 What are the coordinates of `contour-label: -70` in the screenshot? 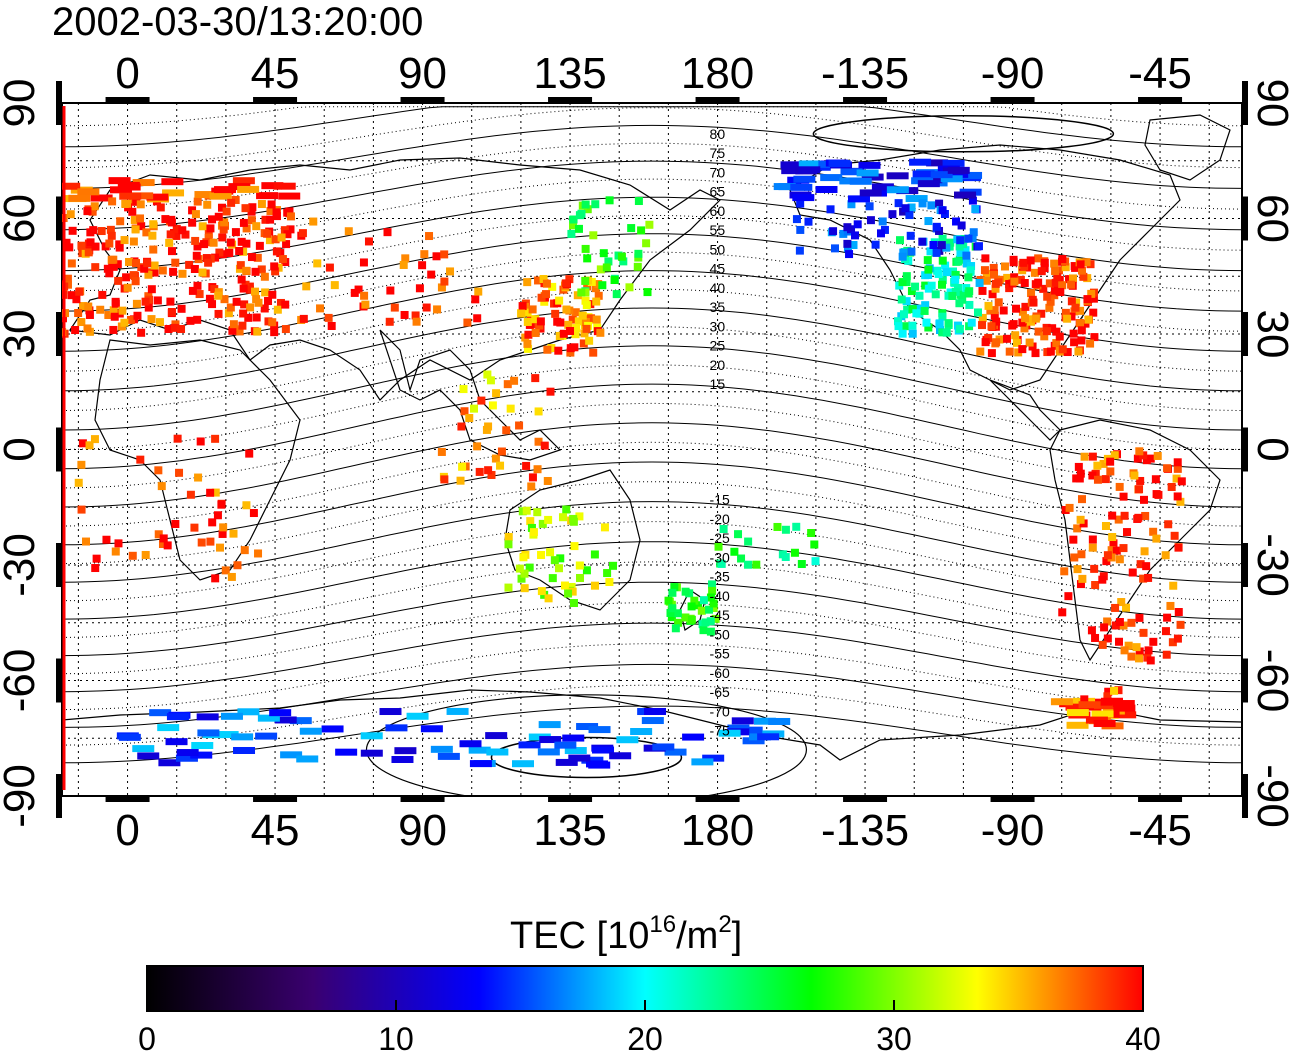 It's located at (720, 711).